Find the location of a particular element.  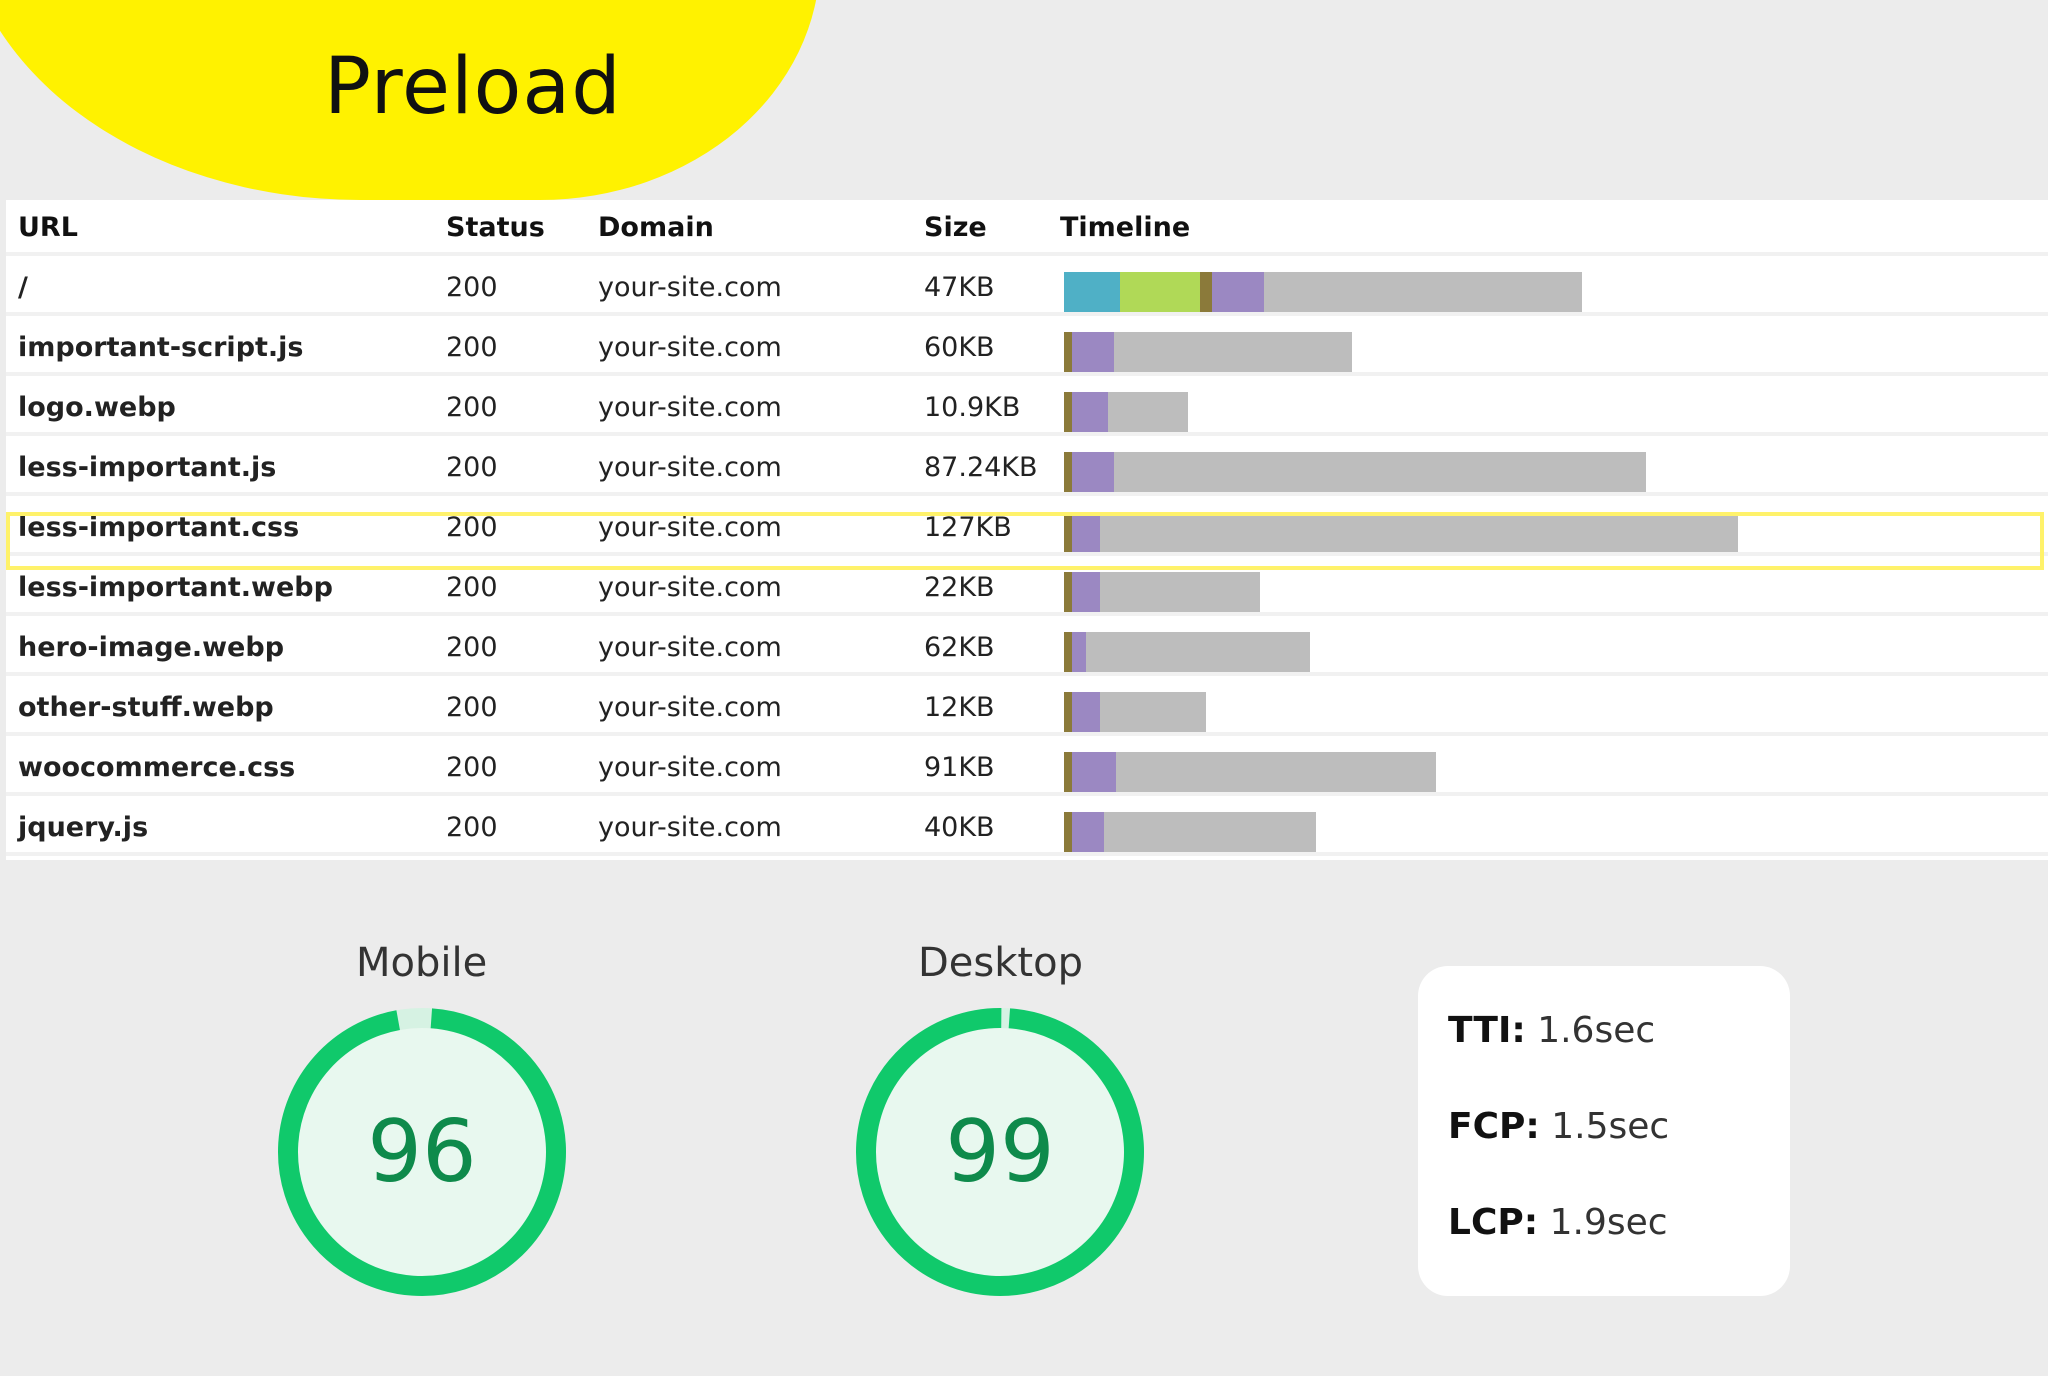

metrics-card: TTI: 1.6sec FCP: 1.5sec LCP: 1.9sec is located at coordinates (1604, 1131).